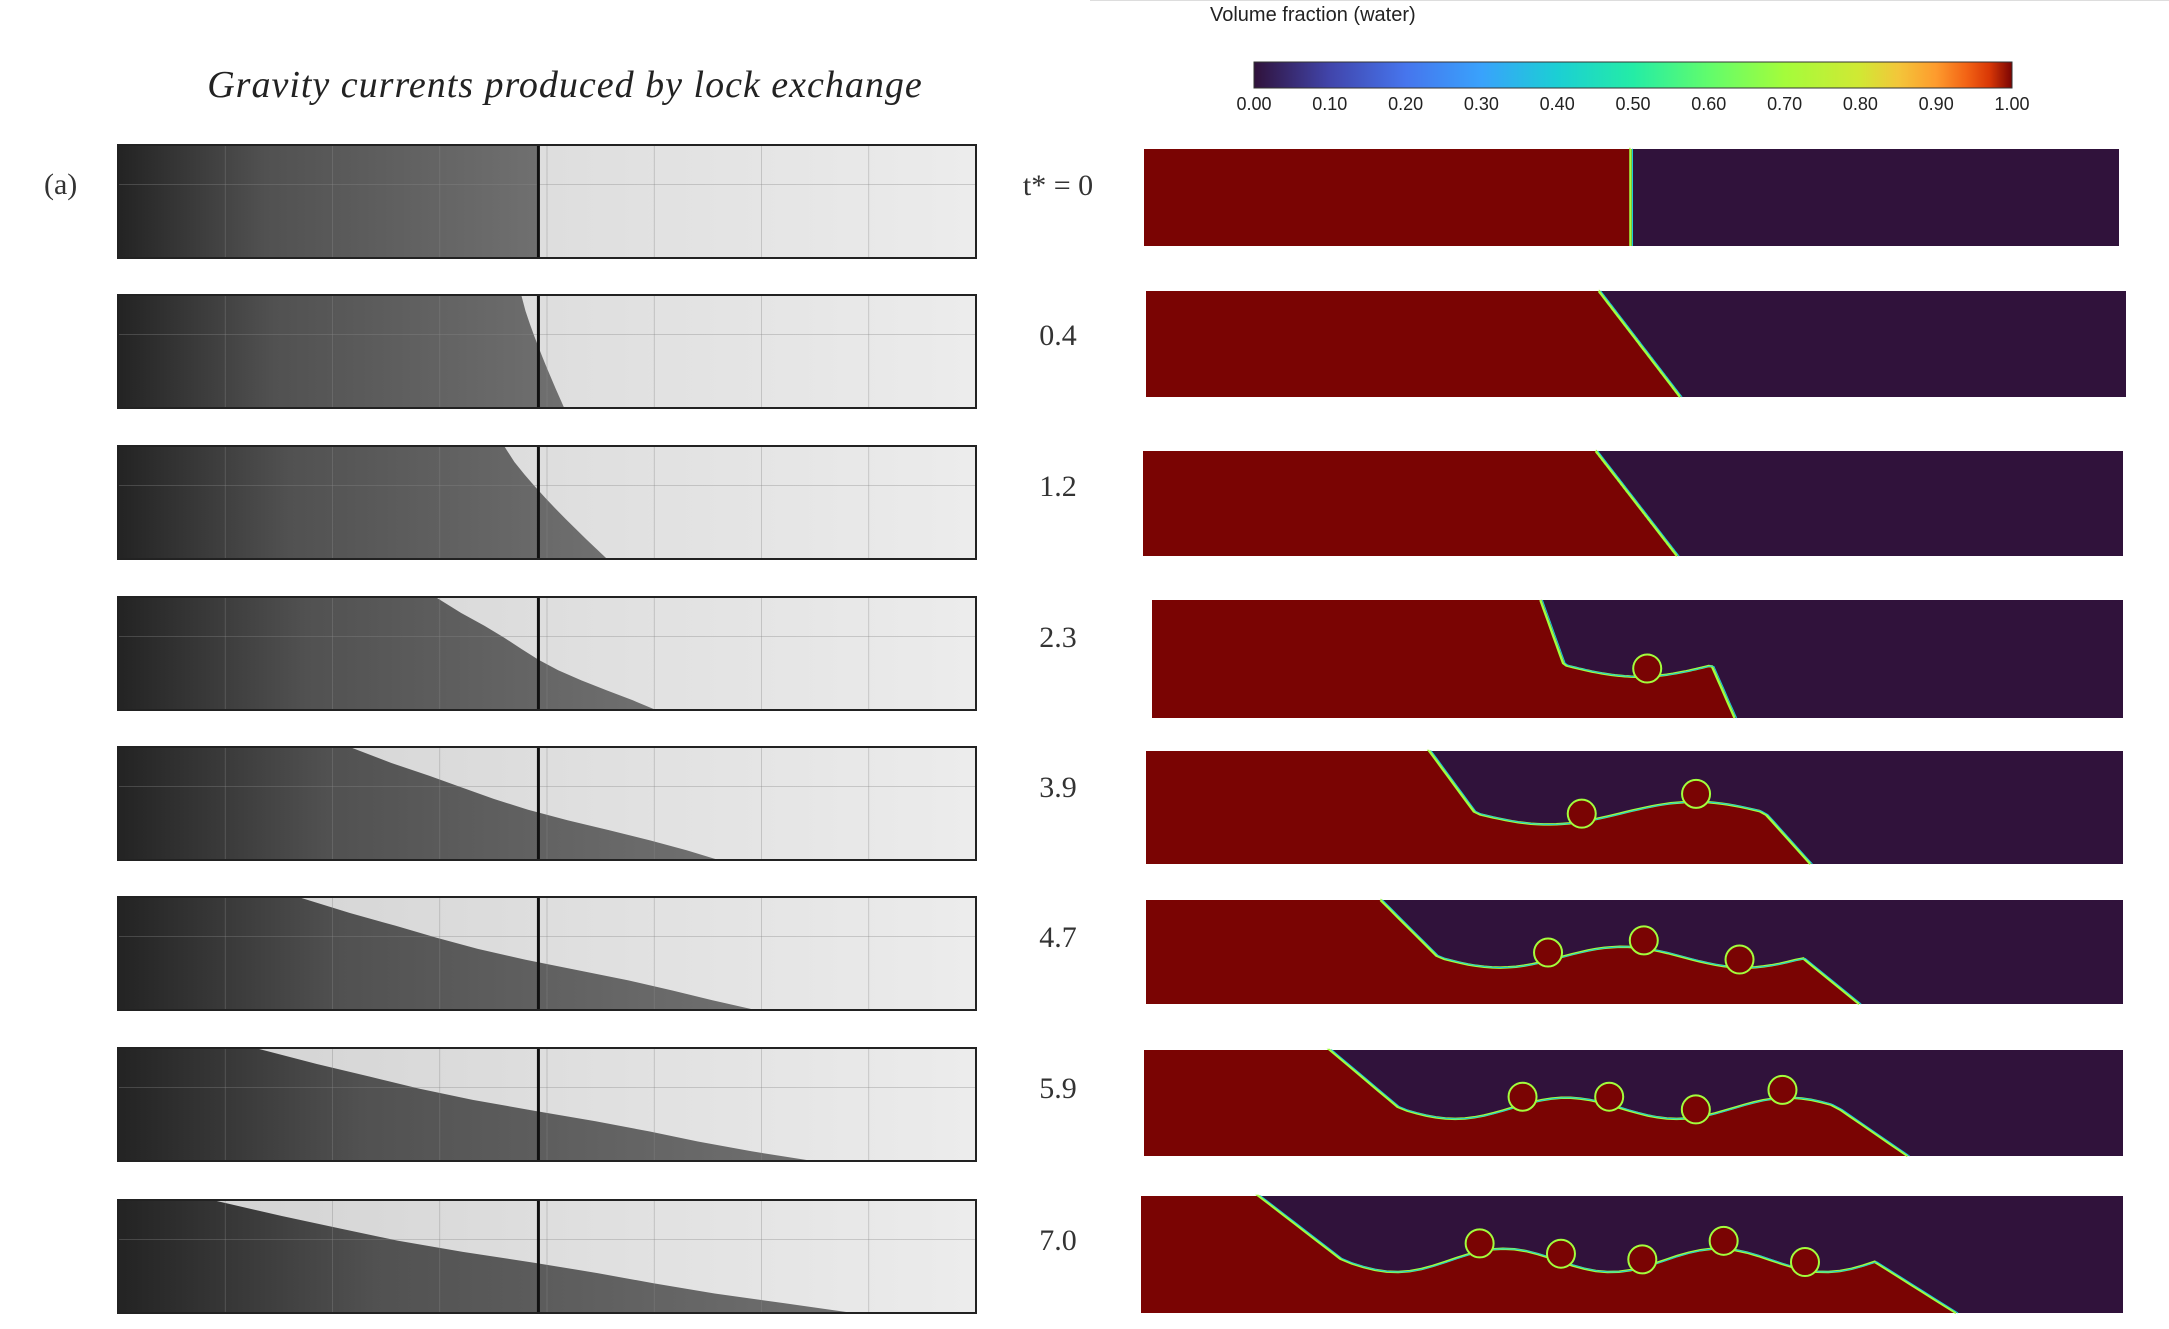 The height and width of the screenshot is (1329, 2169). I want to click on time-label: 4.7, so click(1058, 937).